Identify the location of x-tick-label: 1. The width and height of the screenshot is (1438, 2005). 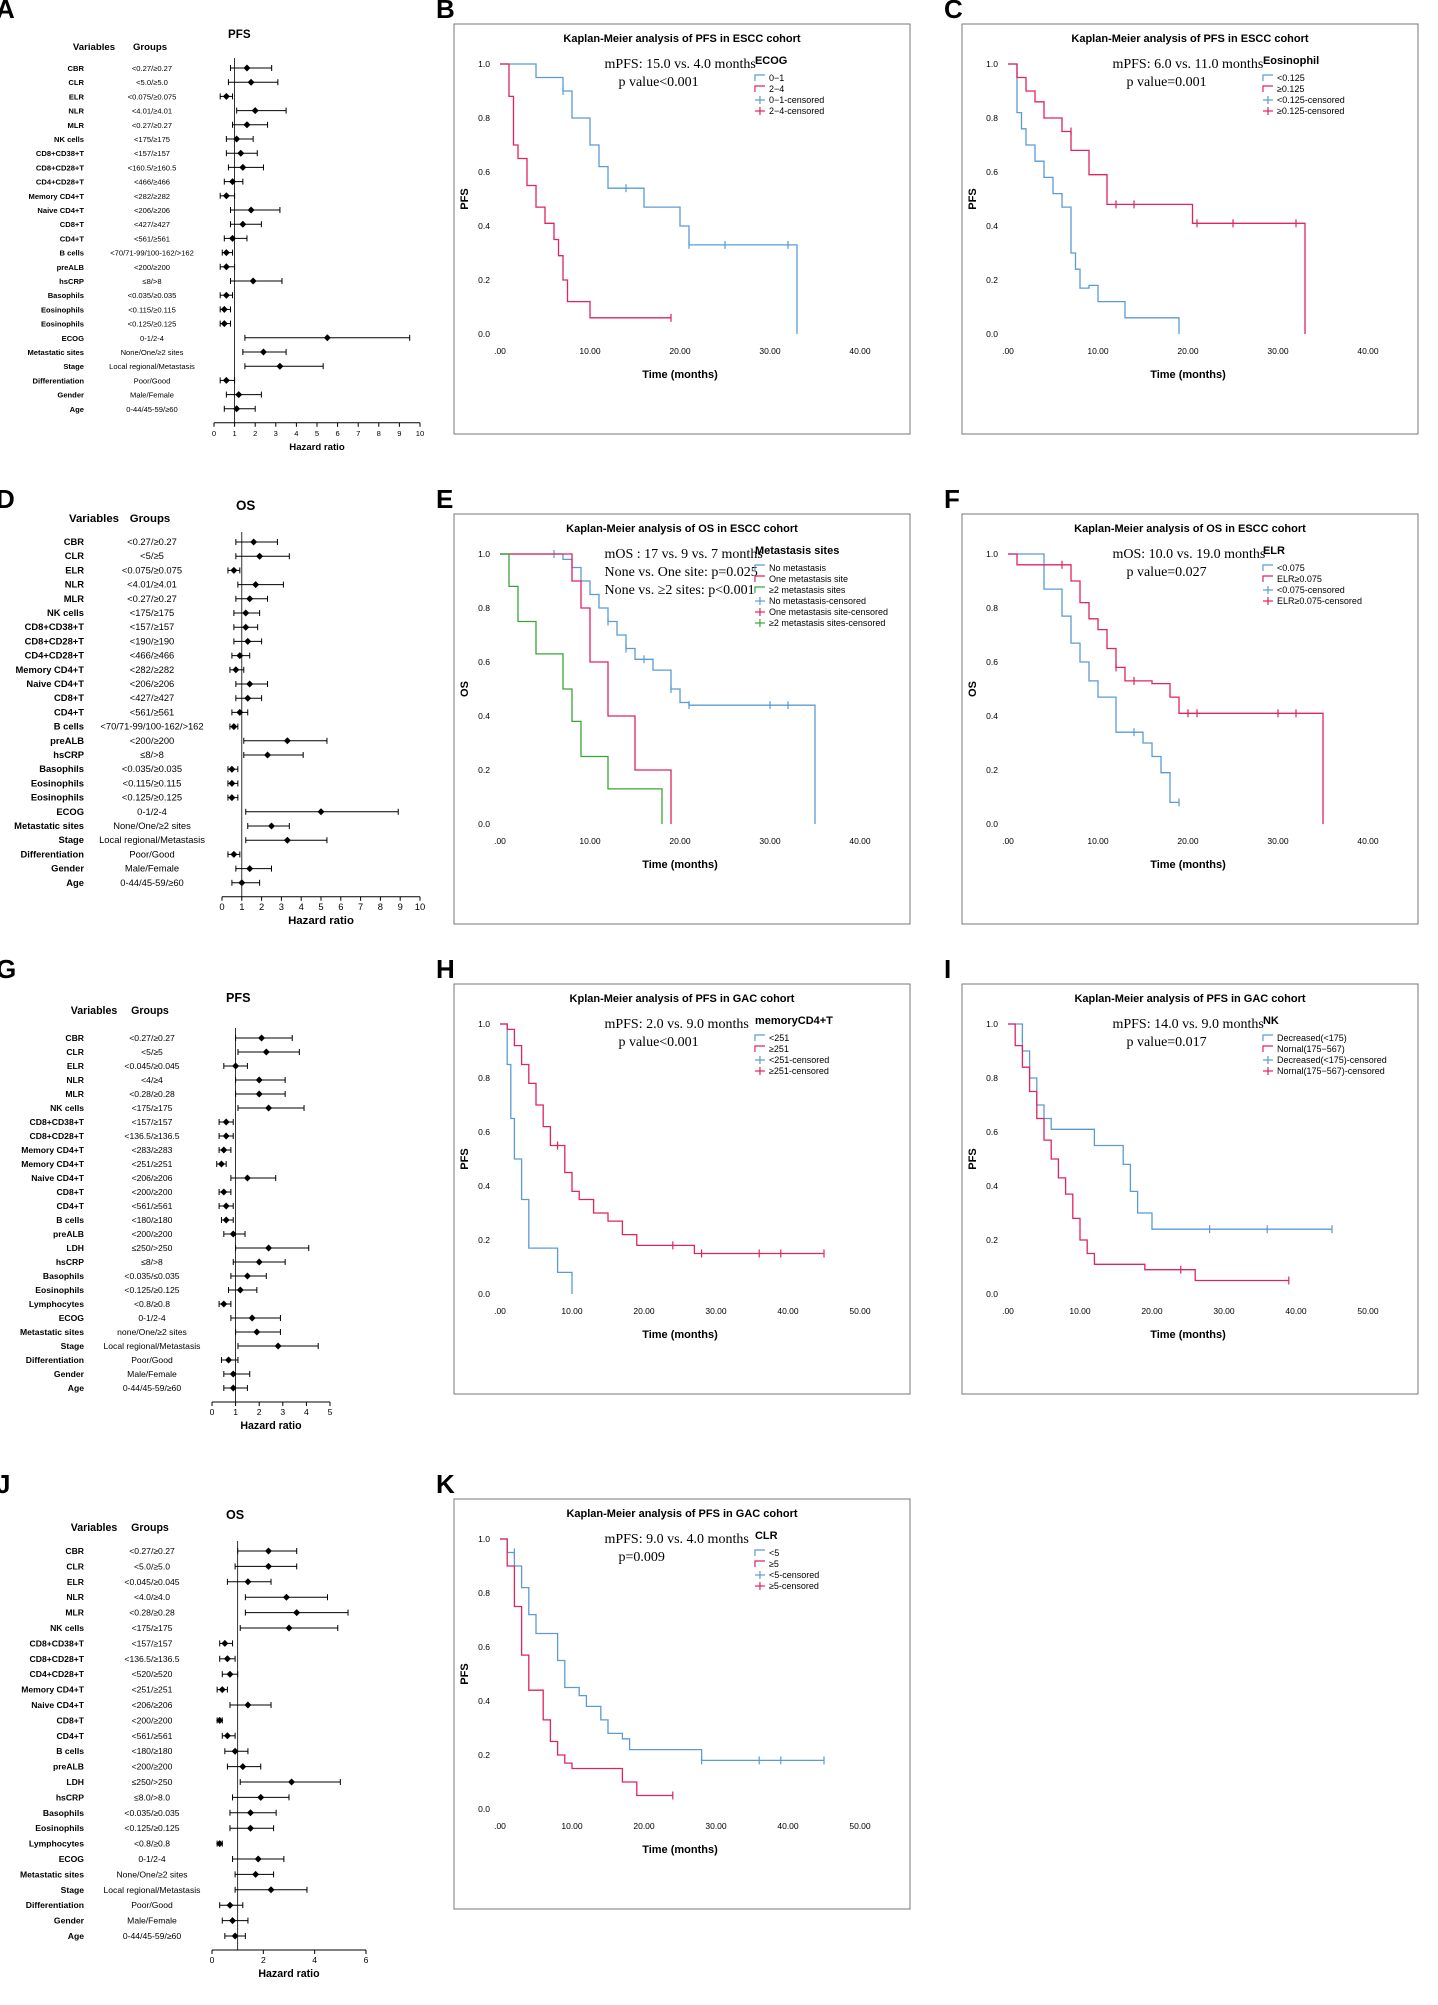
(241, 906).